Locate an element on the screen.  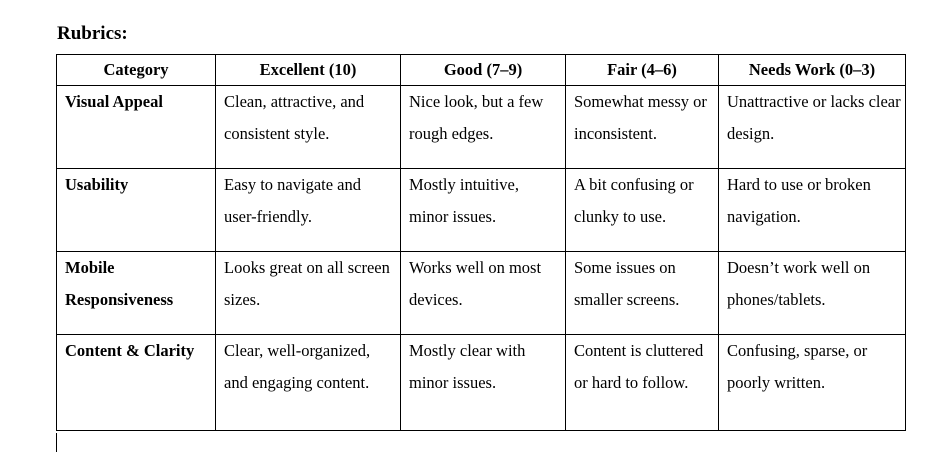
criteria-cell-fair: Some issues on smaller screens. is located at coordinates (642, 293).